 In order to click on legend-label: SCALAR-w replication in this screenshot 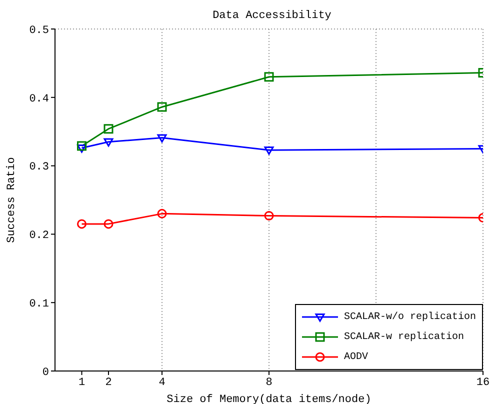, I will do `click(404, 337)`.